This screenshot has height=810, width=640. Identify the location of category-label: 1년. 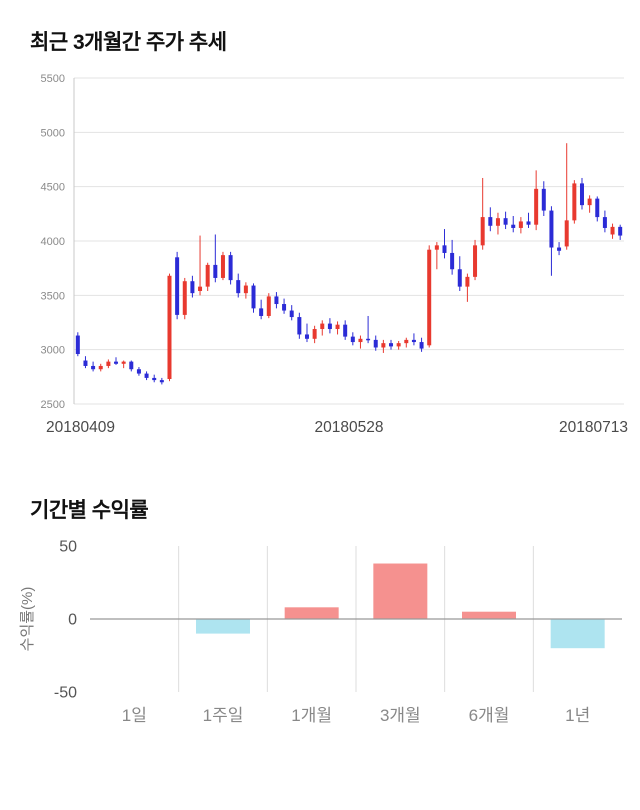
(577, 715).